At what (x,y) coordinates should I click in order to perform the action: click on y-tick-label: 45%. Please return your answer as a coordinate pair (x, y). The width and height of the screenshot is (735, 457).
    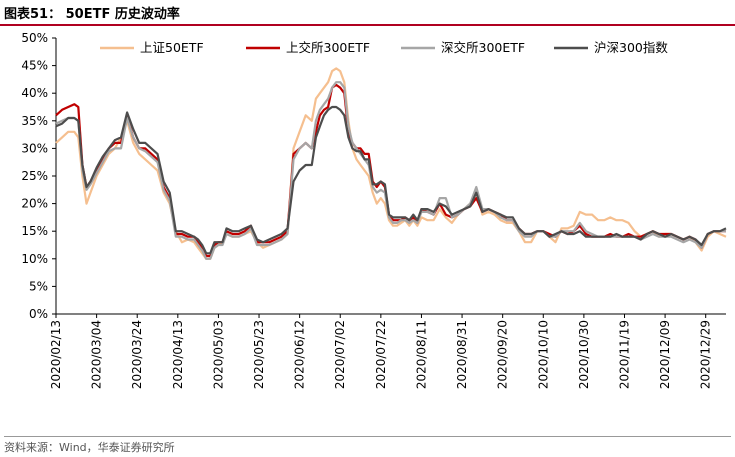
    Looking at the image, I should click on (34, 66).